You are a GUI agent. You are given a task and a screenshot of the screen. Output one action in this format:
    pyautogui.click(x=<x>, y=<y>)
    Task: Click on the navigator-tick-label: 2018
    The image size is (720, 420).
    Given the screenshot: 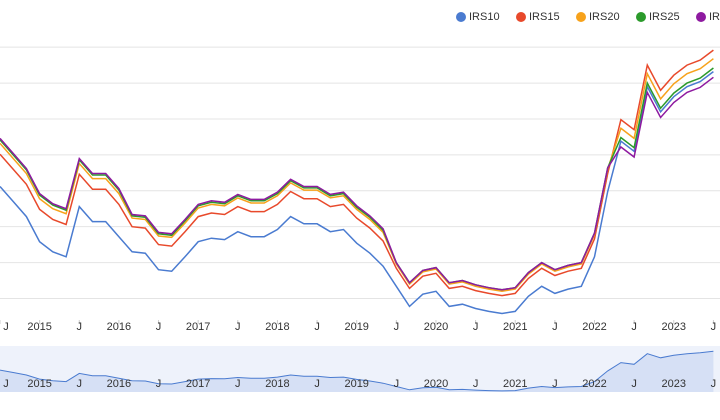 What is the action you would take?
    pyautogui.click(x=277, y=384)
    